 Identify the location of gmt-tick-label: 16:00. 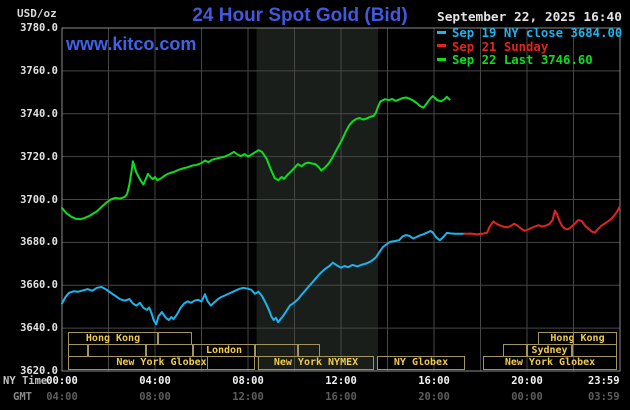
(341, 397).